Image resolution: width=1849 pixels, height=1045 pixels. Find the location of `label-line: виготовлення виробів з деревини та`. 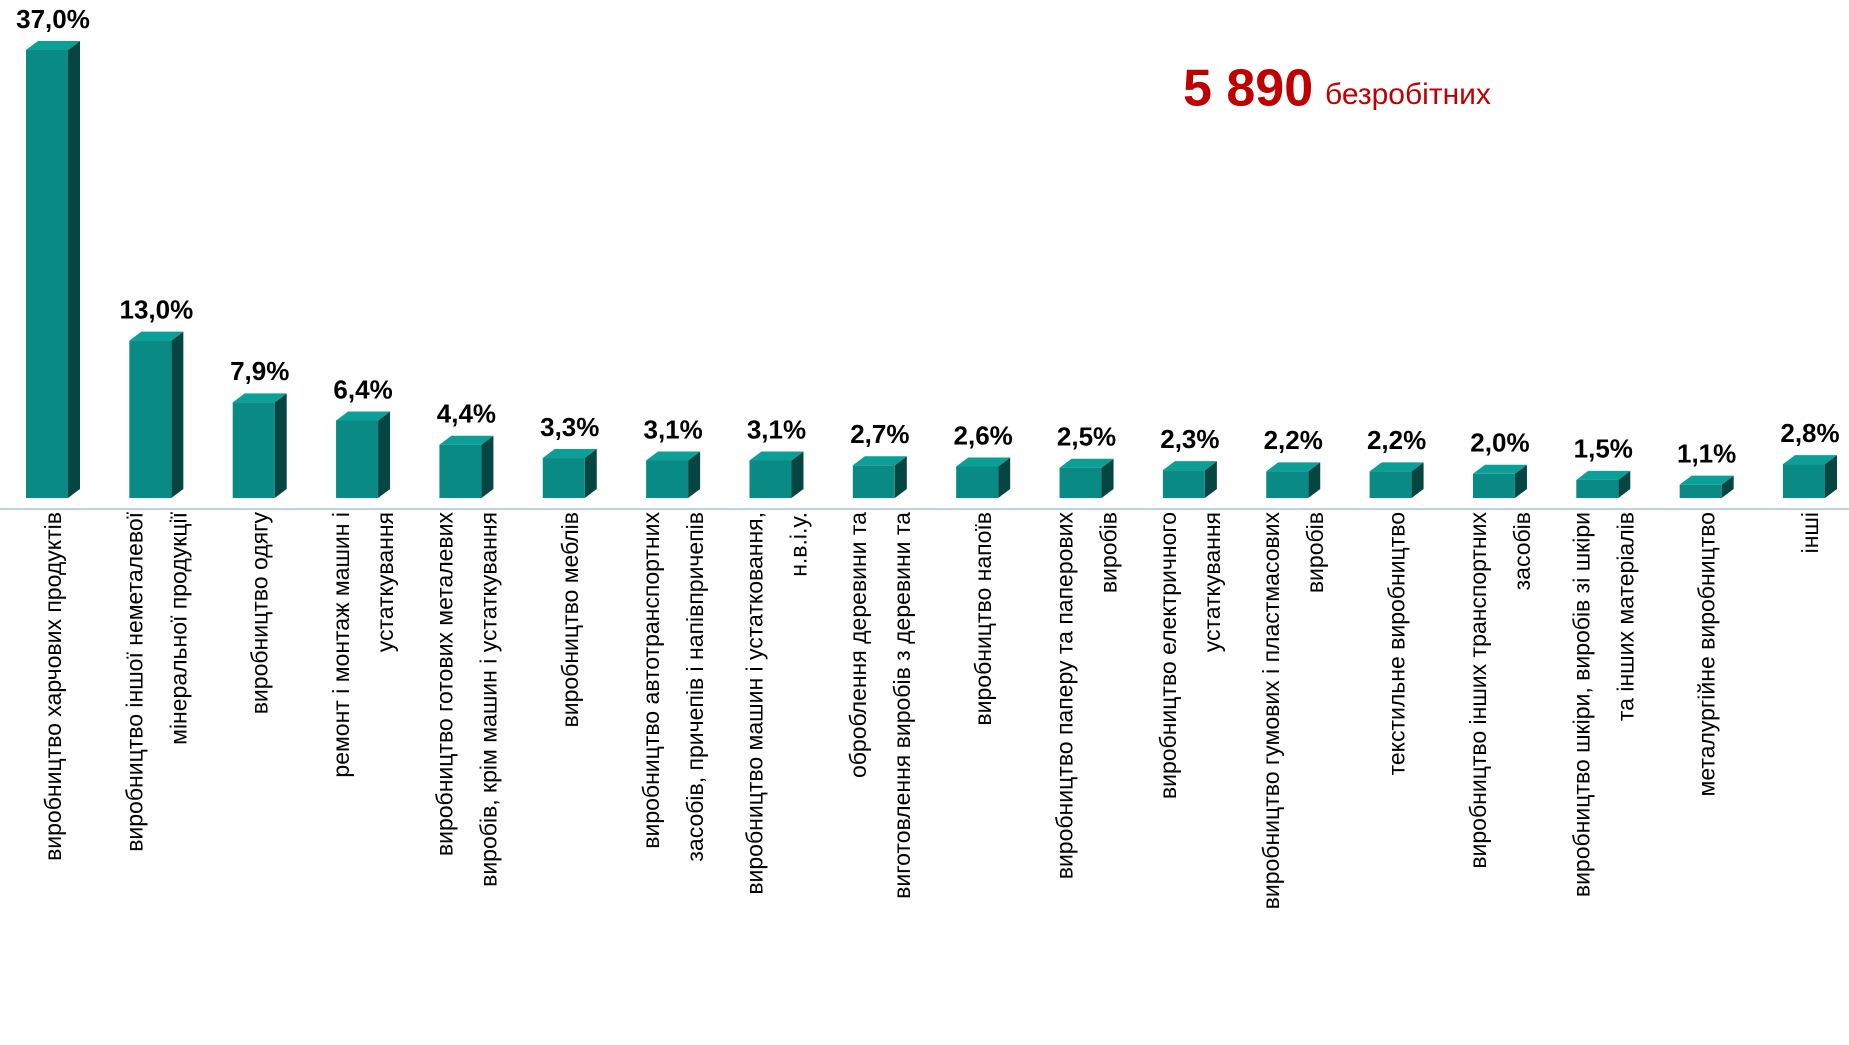

label-line: виготовлення виробів з деревини та is located at coordinates (902, 705).